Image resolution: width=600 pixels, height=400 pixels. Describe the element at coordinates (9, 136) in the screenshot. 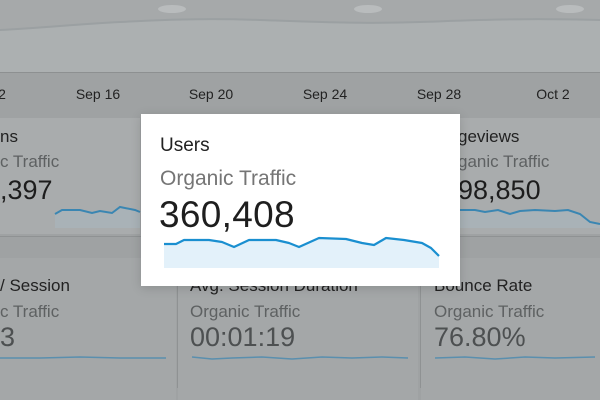

I see `card-title: ns` at that location.